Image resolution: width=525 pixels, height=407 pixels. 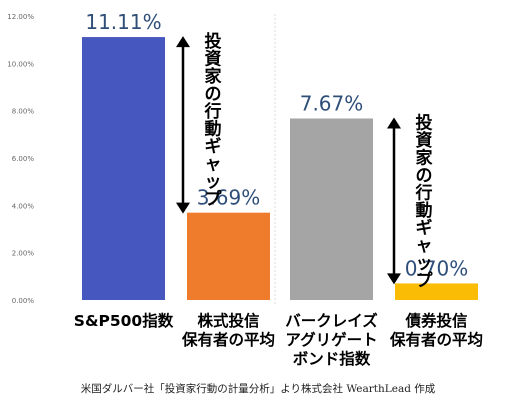 I want to click on y-tick-label: 0.00%, so click(x=23, y=301).